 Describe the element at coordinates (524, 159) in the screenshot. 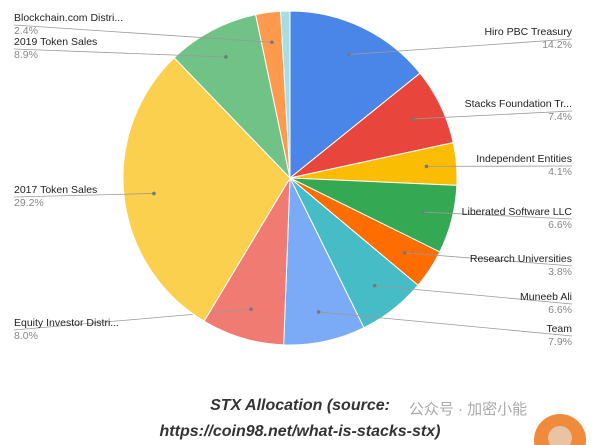

I see `slice-label: Independent Entities` at that location.